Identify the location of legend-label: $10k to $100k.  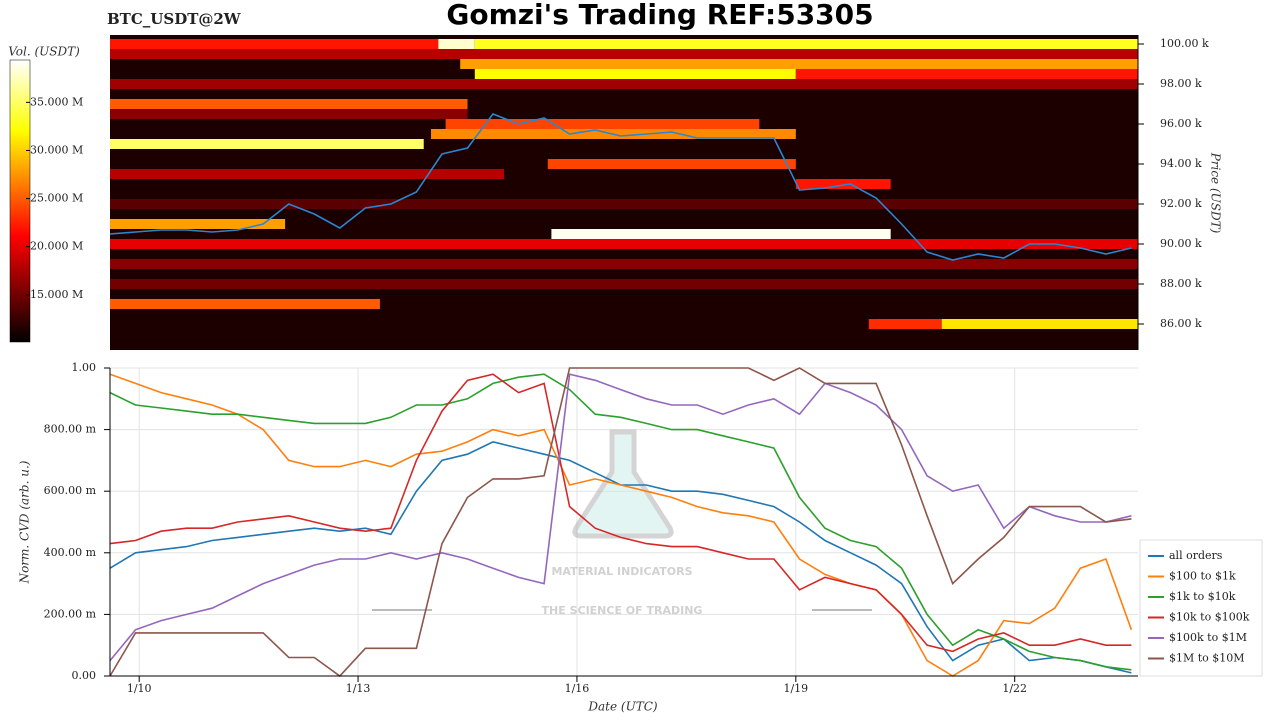
(1209, 617).